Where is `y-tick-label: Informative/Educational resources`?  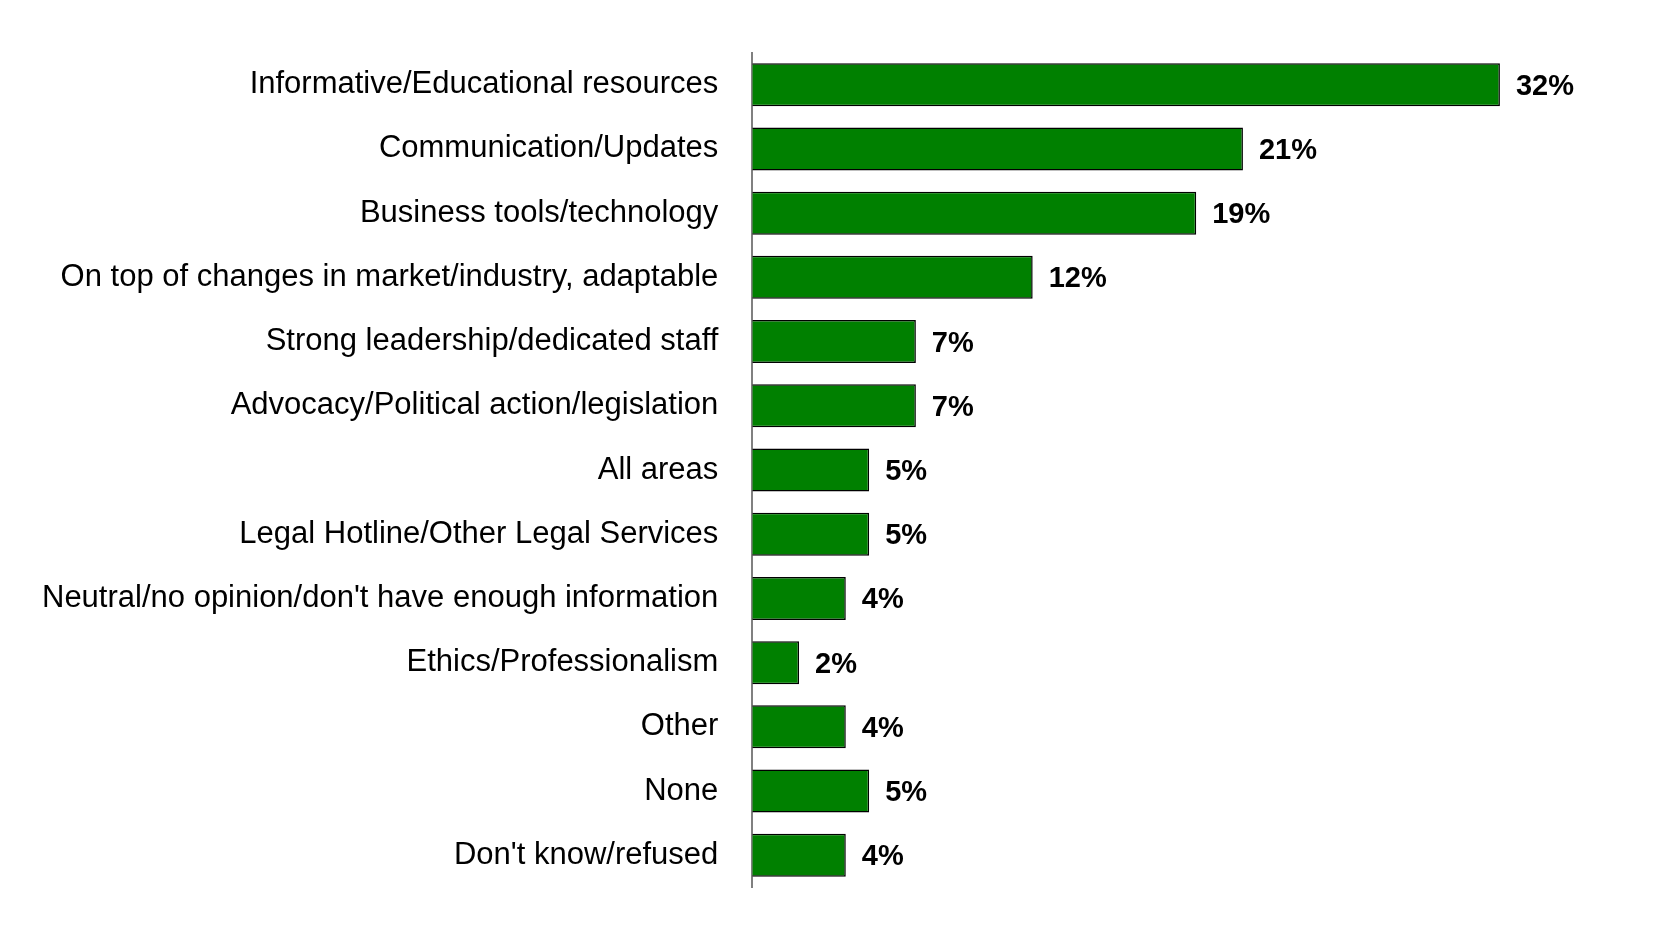
y-tick-label: Informative/Educational resources is located at coordinates (484, 83).